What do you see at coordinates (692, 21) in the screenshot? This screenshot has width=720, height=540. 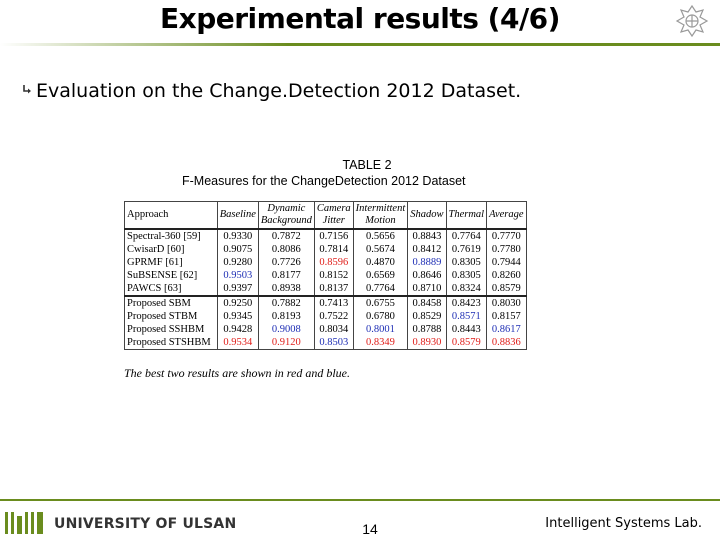 I see `crest-logo-icon` at bounding box center [692, 21].